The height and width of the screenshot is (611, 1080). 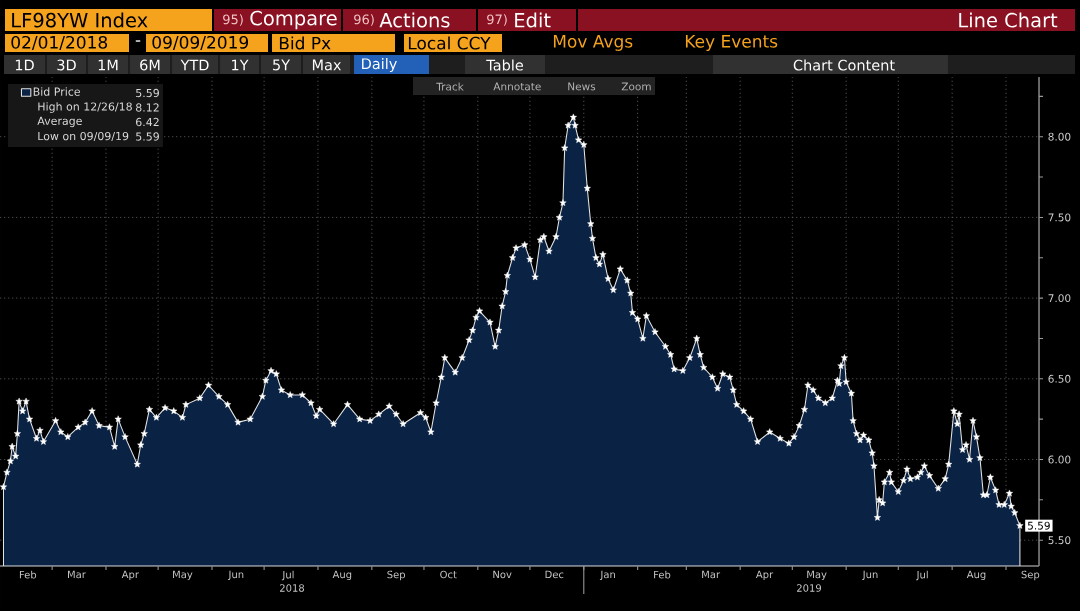 What do you see at coordinates (147, 107) in the screenshot?
I see `annotation: 8.12` at bounding box center [147, 107].